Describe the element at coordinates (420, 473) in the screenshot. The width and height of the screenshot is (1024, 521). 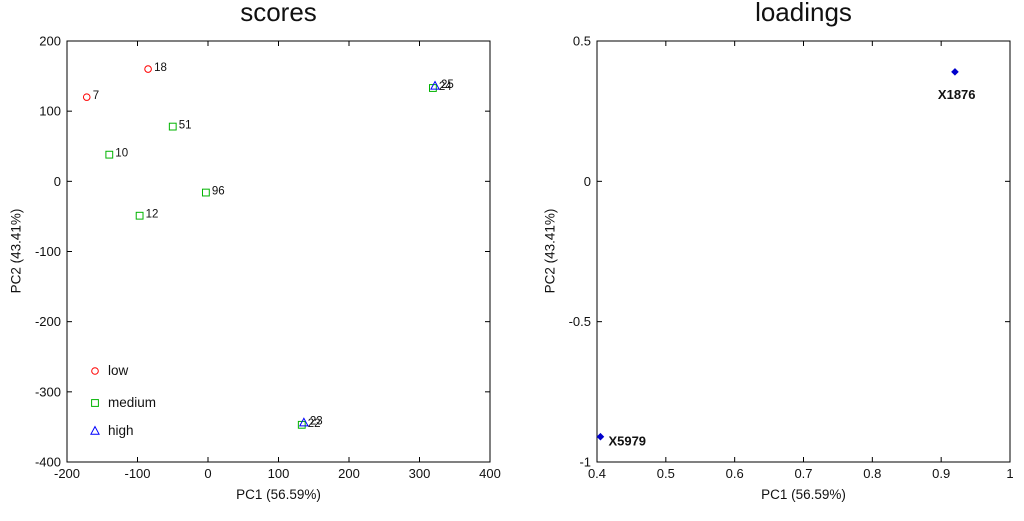
I see `x-tick-label: 300` at that location.